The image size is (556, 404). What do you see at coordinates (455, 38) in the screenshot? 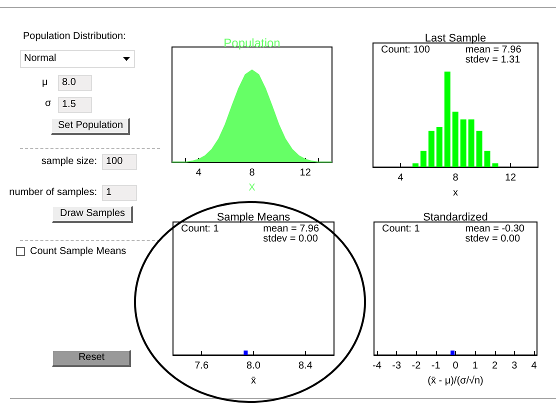
I see `chart-title: Last Sample` at bounding box center [455, 38].